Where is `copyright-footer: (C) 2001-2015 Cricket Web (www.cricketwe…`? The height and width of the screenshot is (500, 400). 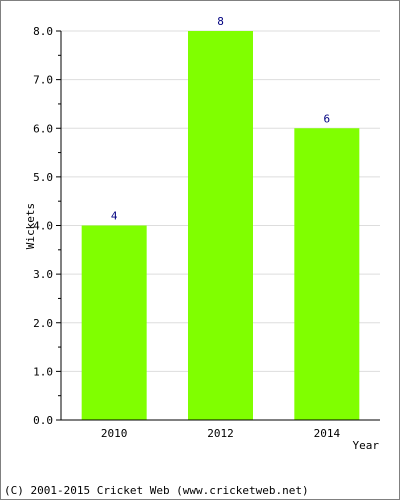
copyright-footer: (C) 2001-2015 Cricket Web (www.cricketwe… is located at coordinates (156, 490).